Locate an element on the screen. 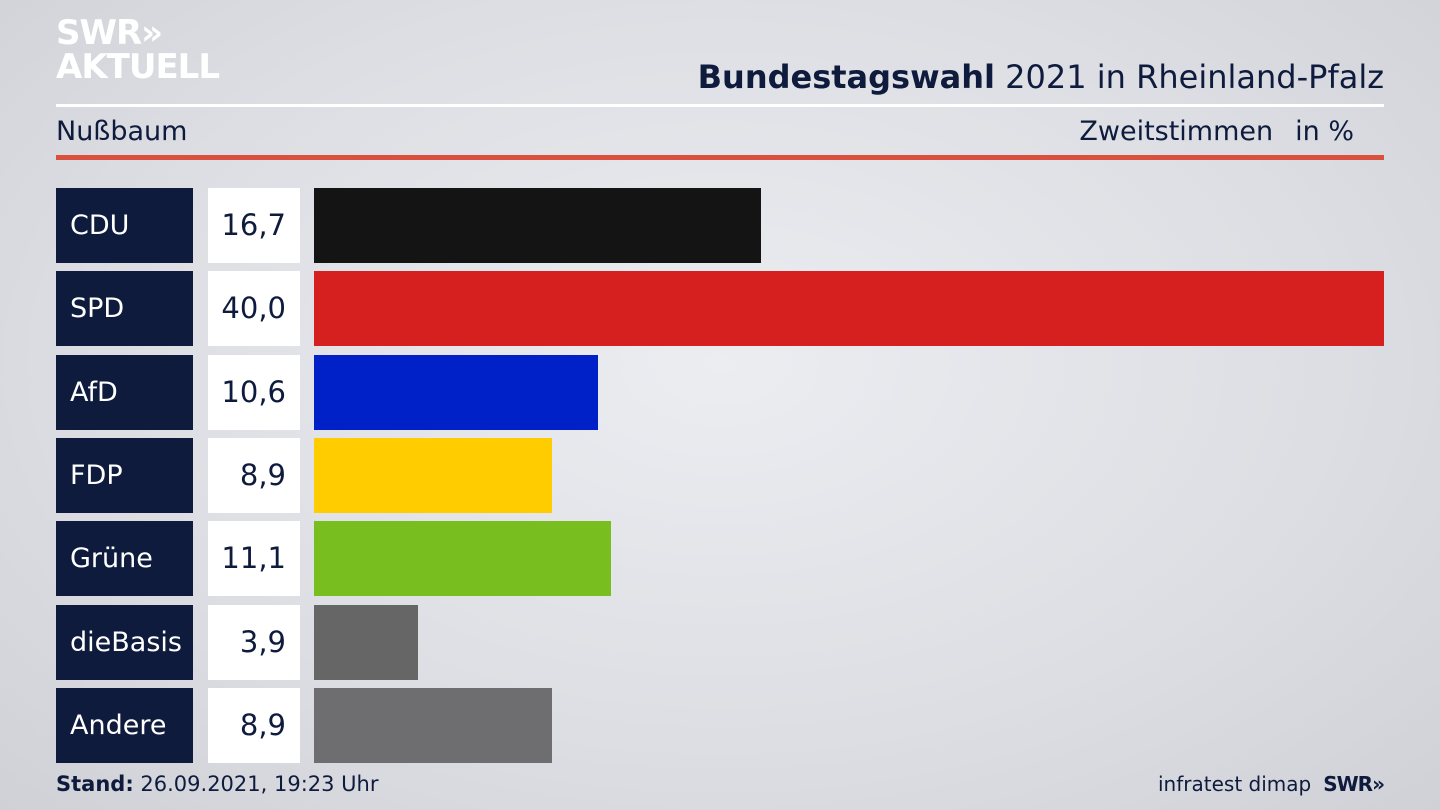  metric-label: Zweitstimmen in % is located at coordinates (1216, 131).